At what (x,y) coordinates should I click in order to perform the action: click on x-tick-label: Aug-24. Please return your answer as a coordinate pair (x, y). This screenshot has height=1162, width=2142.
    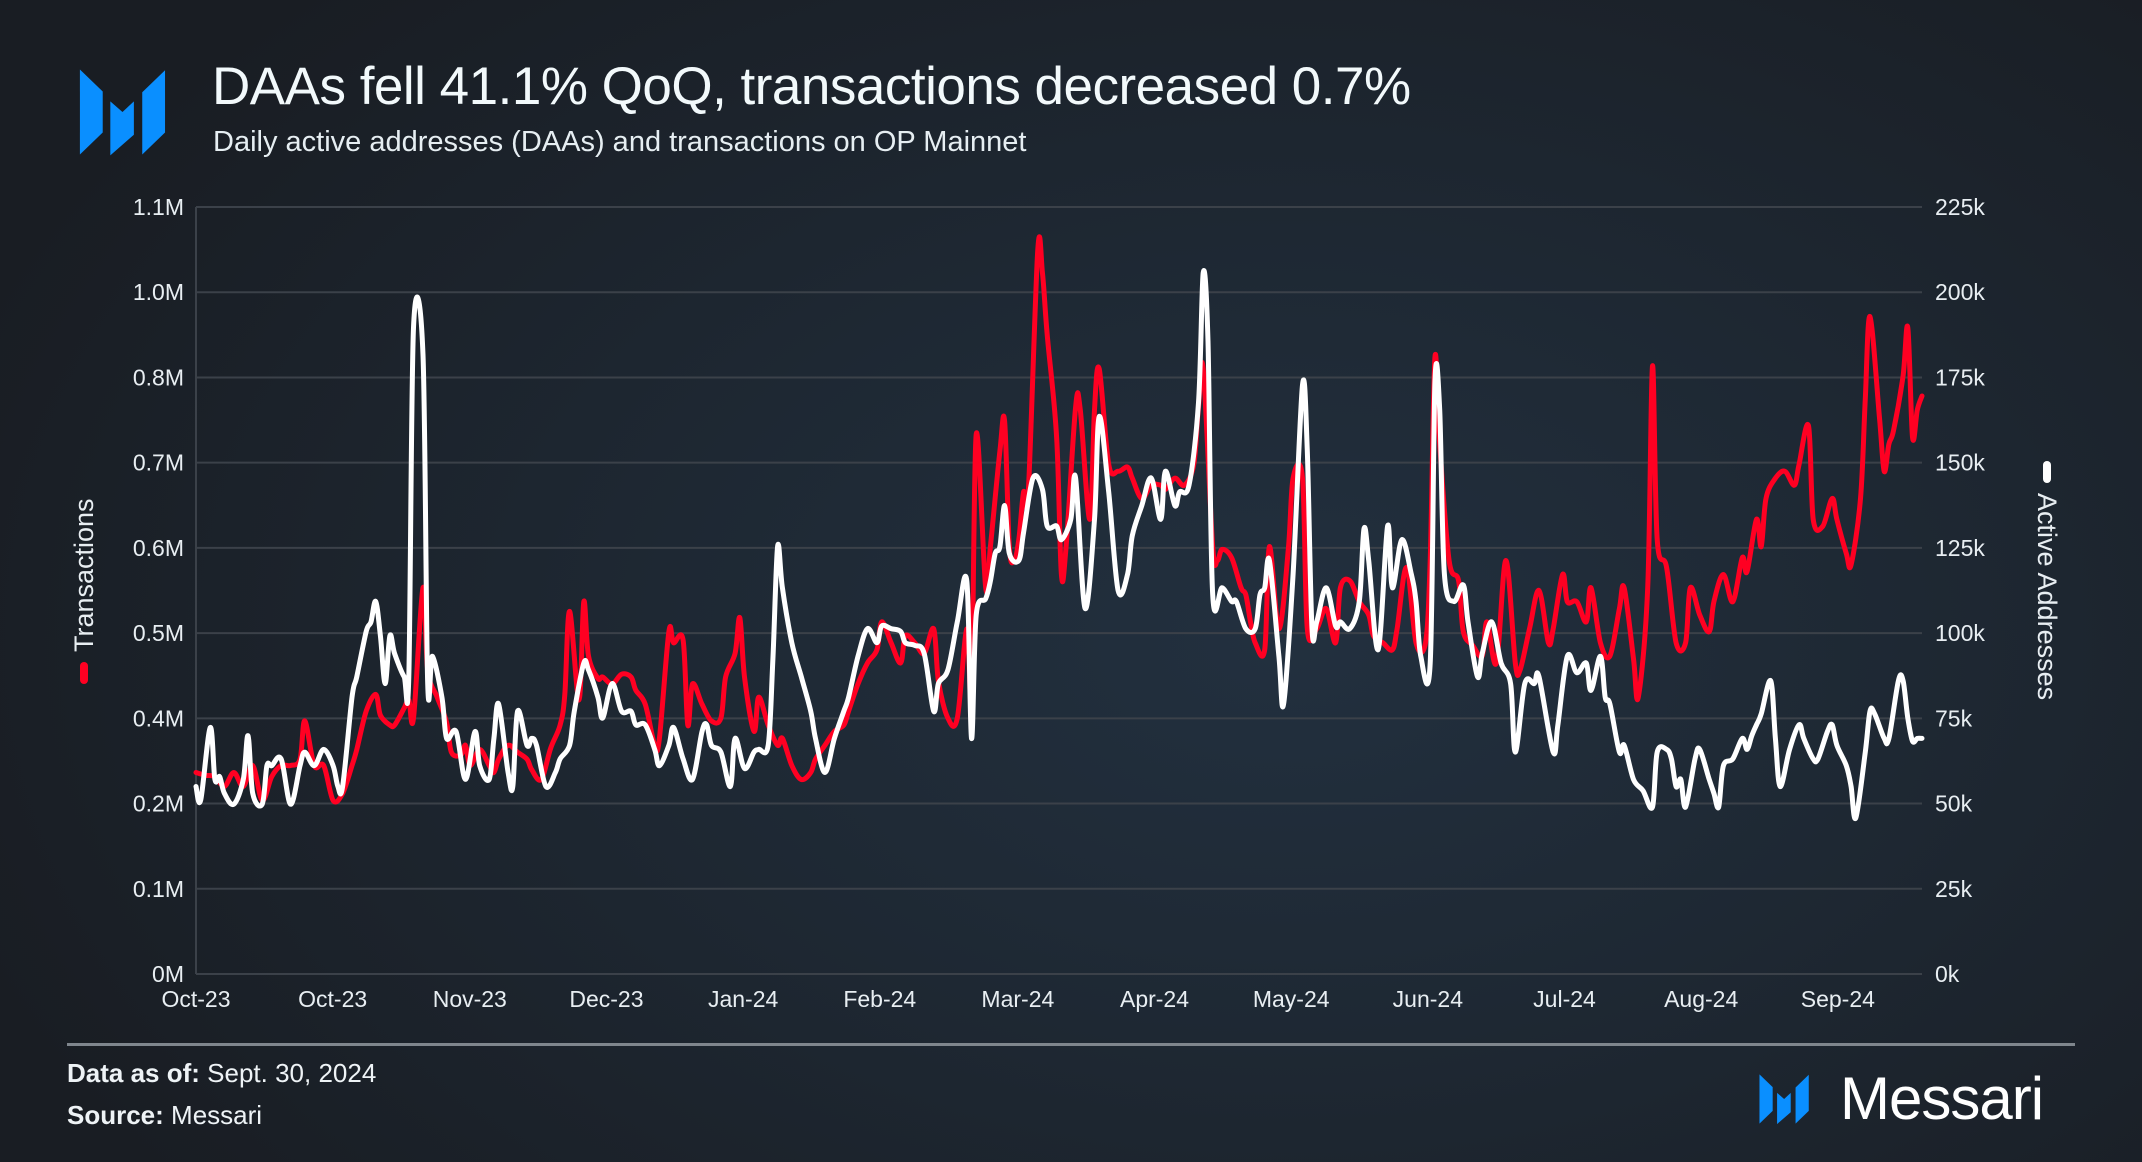
    Looking at the image, I should click on (1701, 999).